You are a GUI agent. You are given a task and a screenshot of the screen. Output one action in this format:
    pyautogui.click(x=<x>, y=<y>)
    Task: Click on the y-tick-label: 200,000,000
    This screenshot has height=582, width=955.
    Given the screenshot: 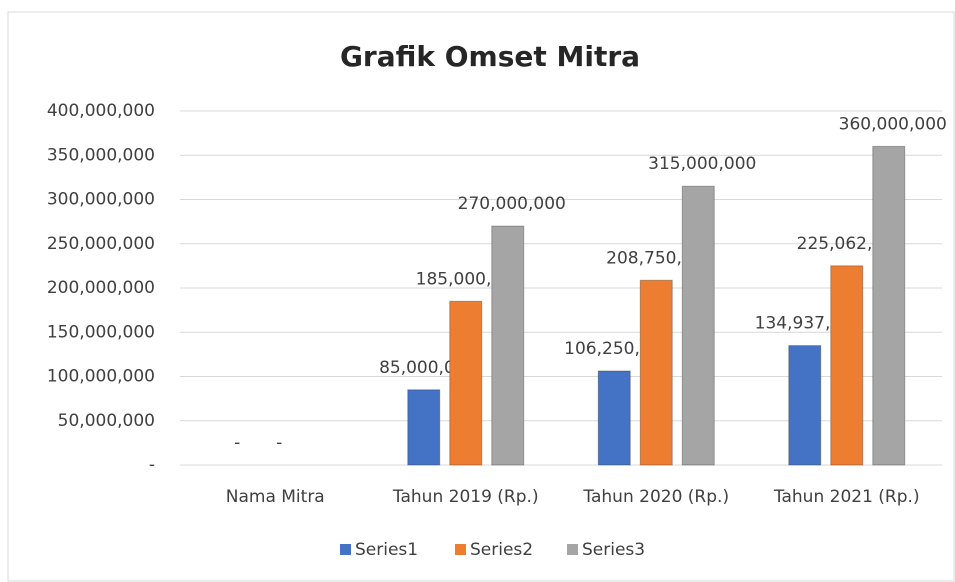 What is the action you would take?
    pyautogui.click(x=101, y=288)
    